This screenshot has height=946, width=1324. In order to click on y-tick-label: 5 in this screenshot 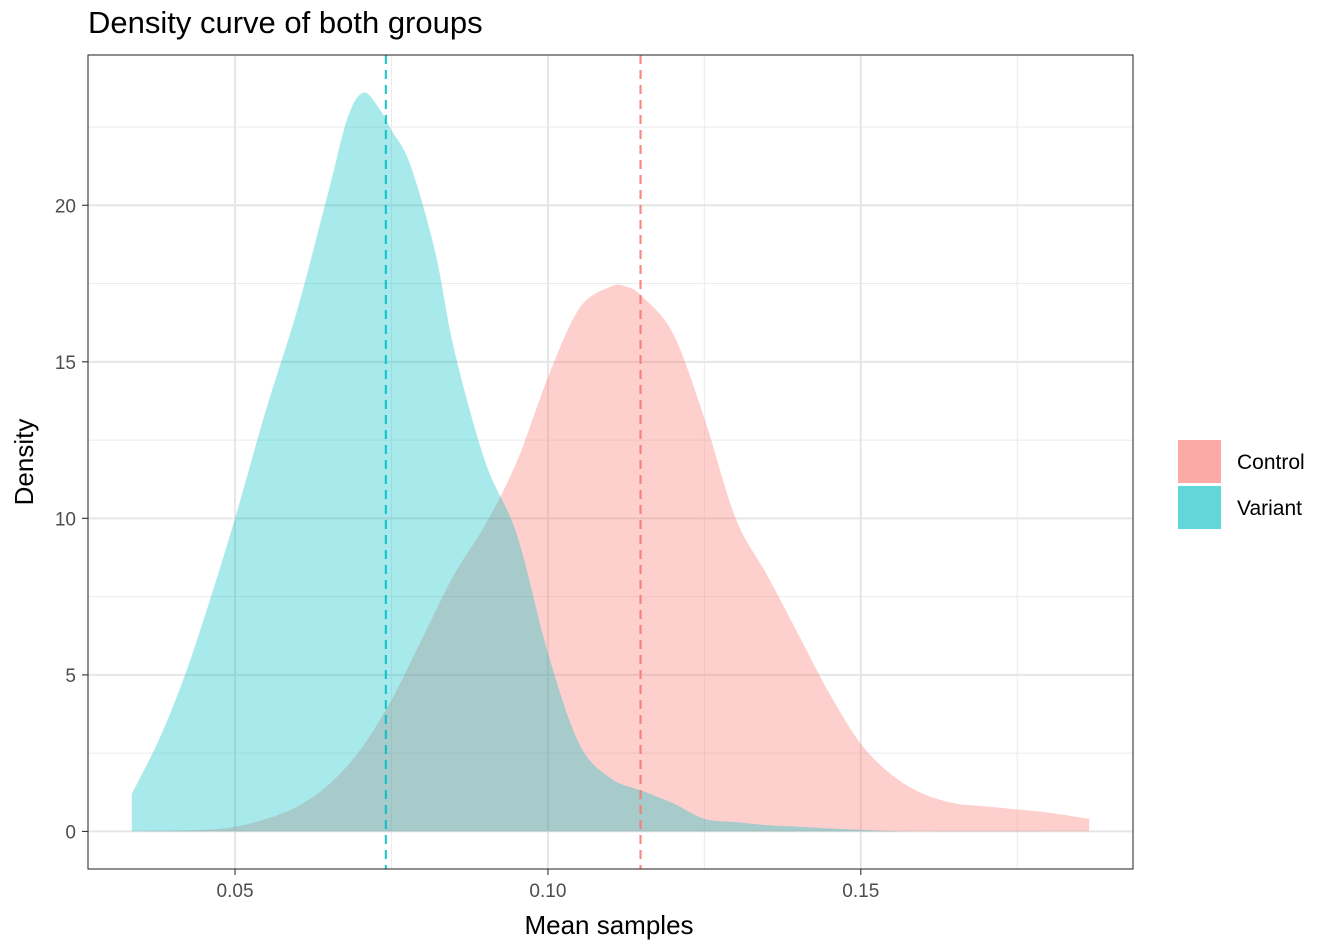, I will do `click(70, 676)`.